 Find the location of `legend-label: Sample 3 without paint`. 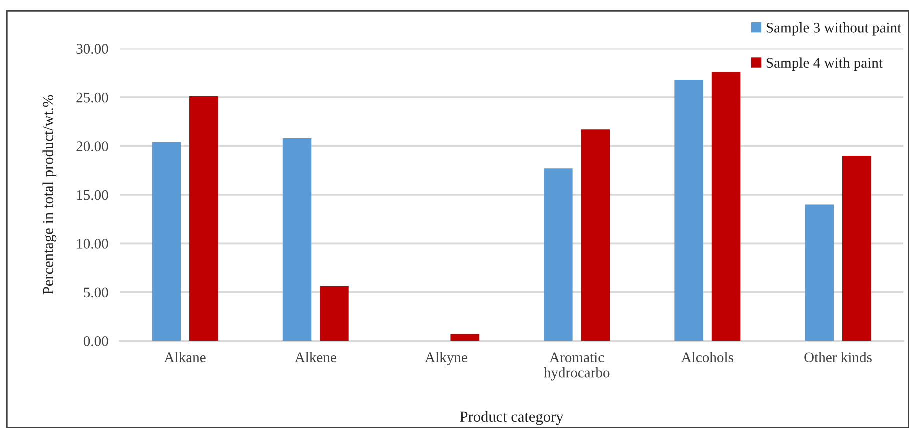

legend-label: Sample 3 without paint is located at coordinates (834, 29).